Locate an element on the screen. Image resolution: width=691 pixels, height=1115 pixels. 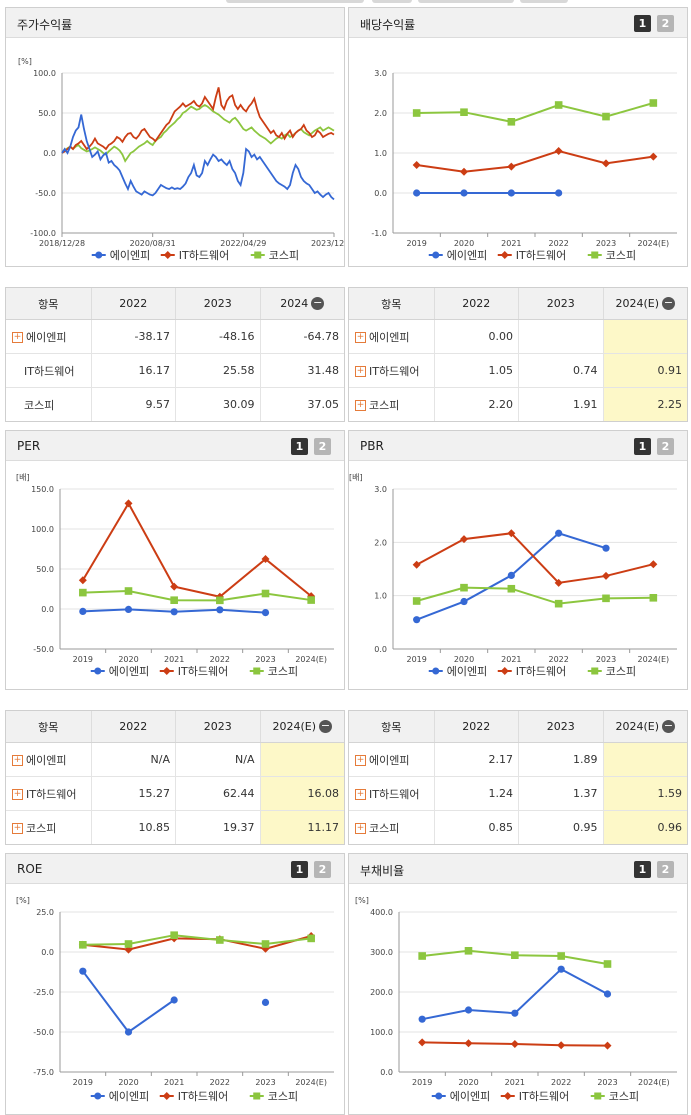
table-cell: 1.37 is located at coordinates (560, 793).